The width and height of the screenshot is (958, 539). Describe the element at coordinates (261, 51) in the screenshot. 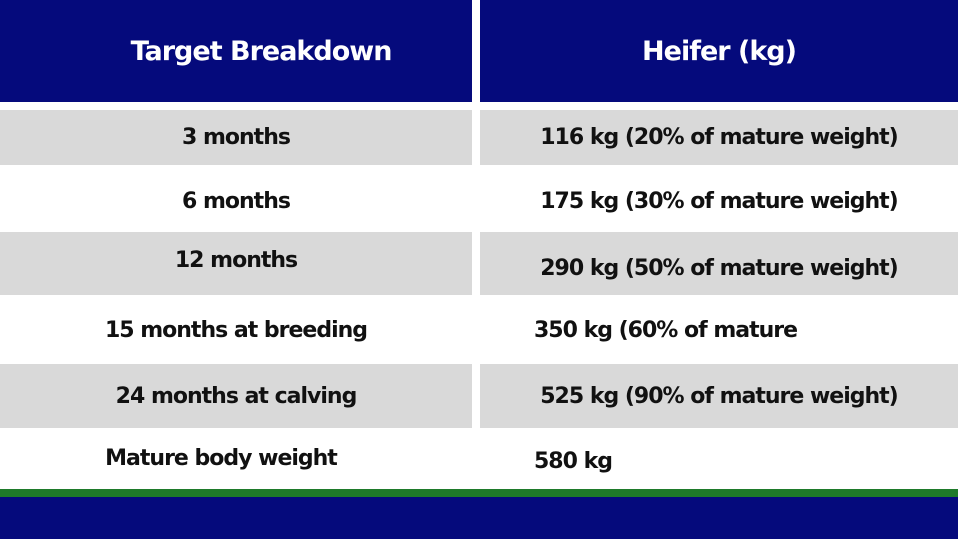

I see `header-label: Target Breakdown` at that location.